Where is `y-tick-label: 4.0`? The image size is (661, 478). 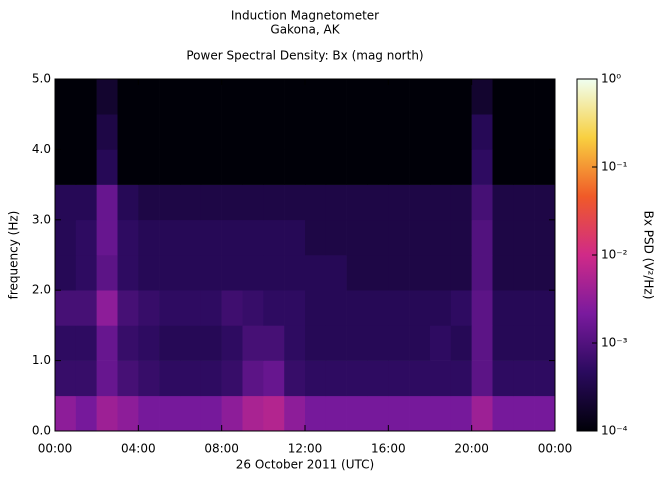
y-tick-label: 4.0 is located at coordinates (41, 149).